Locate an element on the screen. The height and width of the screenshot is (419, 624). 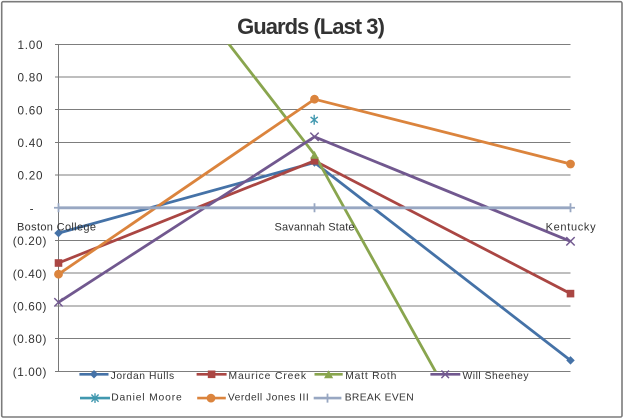
svg-text: 0.40 is located at coordinates (30, 143).